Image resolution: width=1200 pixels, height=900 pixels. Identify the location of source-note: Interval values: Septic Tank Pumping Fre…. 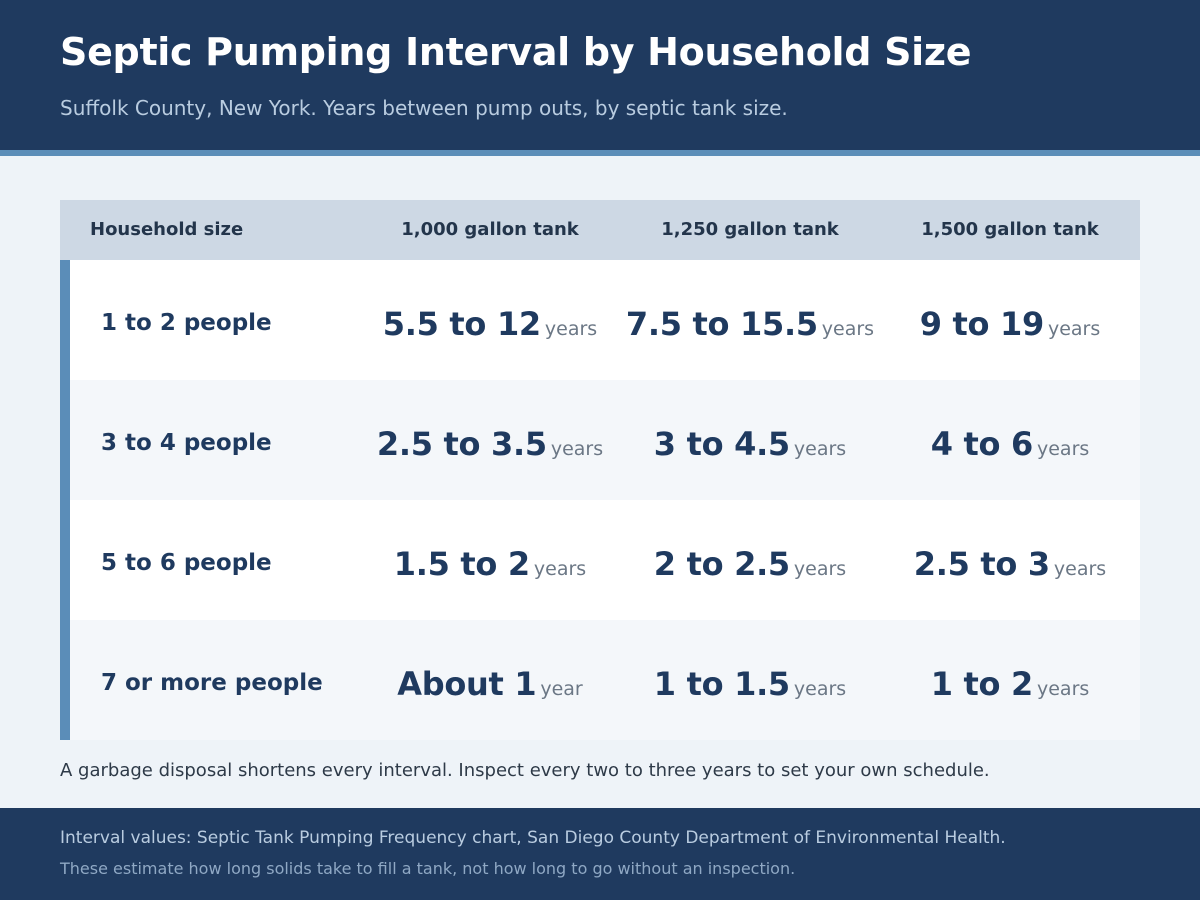
(533, 838).